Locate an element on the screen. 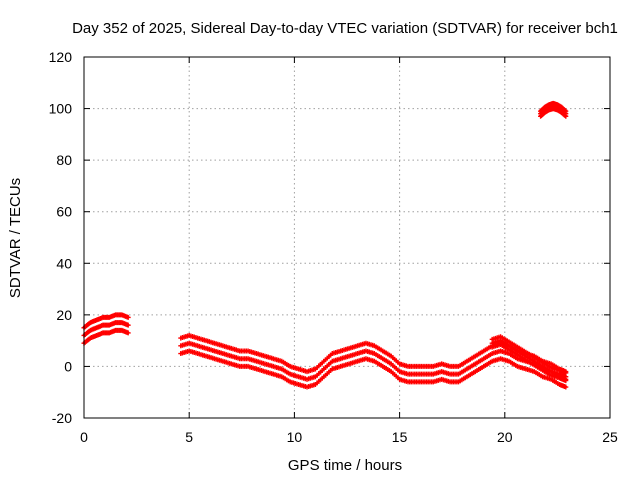 The image size is (640, 480). x-tick-labels: 0 5 10 15 20 25 is located at coordinates (349, 437).